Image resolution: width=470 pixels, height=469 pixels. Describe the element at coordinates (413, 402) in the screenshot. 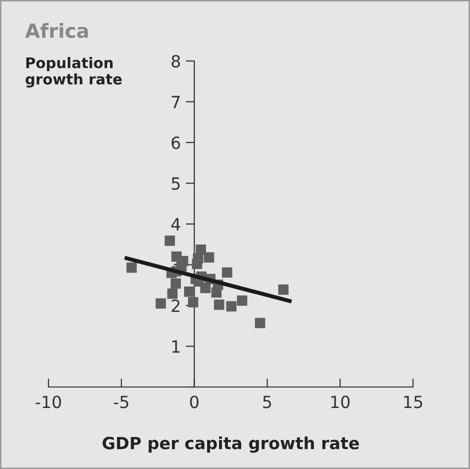

I see `x-tick-label: 15` at that location.